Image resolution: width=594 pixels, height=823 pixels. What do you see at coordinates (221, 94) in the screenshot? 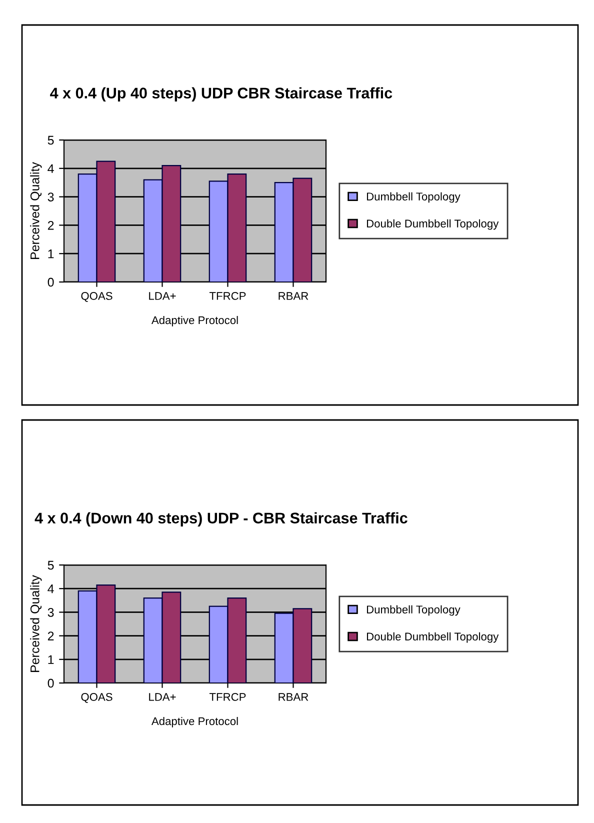
I see `chart-title: 4 x 0.4 (Up 40 steps) UDP CBR Staircase Traffic` at bounding box center [221, 94].